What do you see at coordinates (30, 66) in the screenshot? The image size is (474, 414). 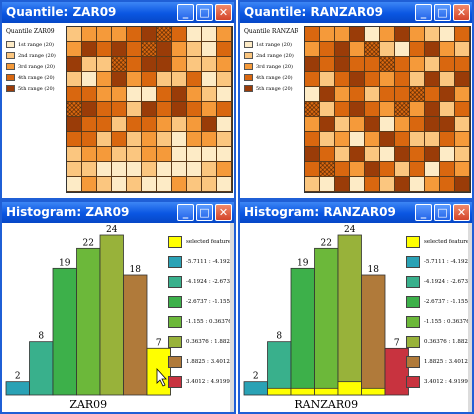 I see `legend-item: 3rd range (20)` at bounding box center [30, 66].